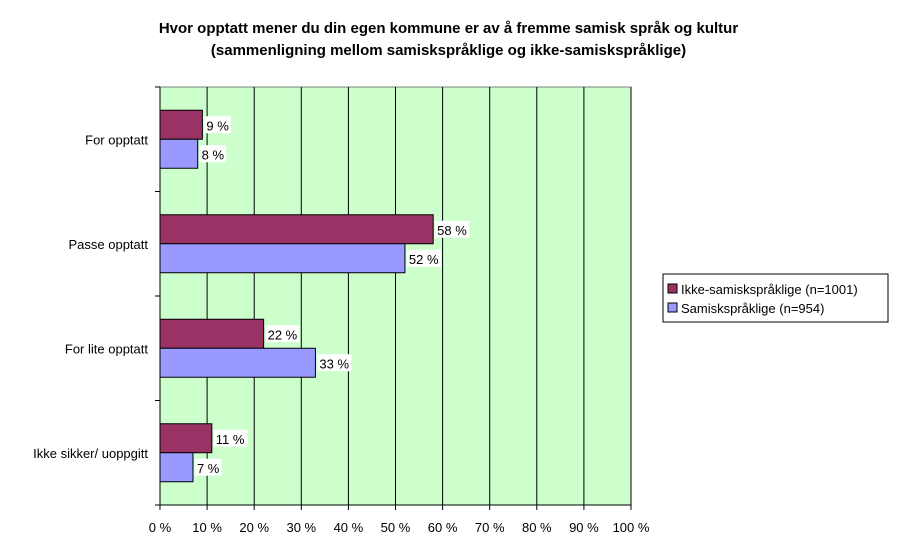  I want to click on data-label: 7 %, so click(208, 468).